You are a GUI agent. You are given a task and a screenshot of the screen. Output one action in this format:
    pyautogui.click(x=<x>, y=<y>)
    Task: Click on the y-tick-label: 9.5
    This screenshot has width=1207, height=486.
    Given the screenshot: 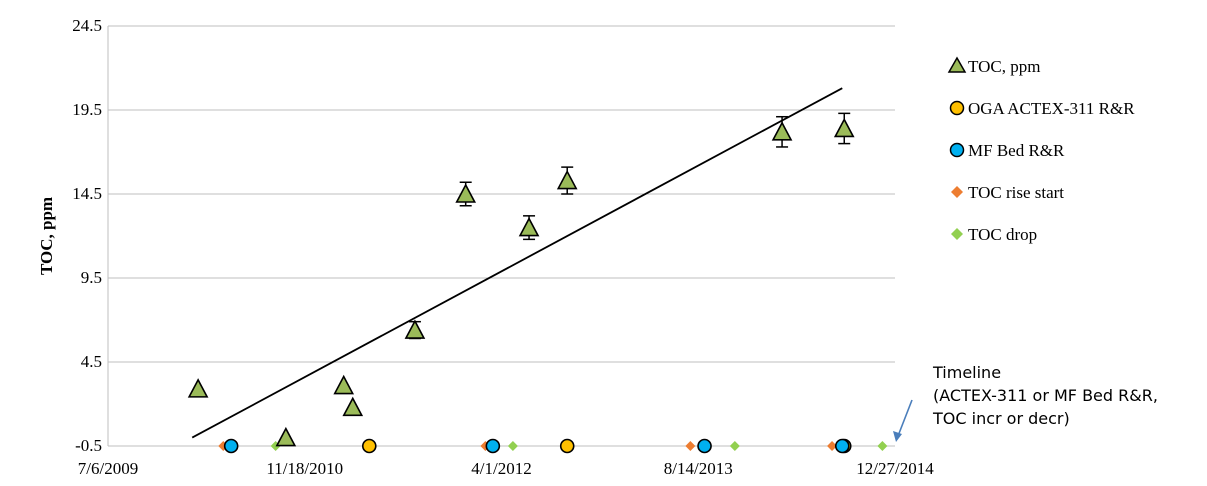 What is the action you would take?
    pyautogui.click(x=91, y=277)
    